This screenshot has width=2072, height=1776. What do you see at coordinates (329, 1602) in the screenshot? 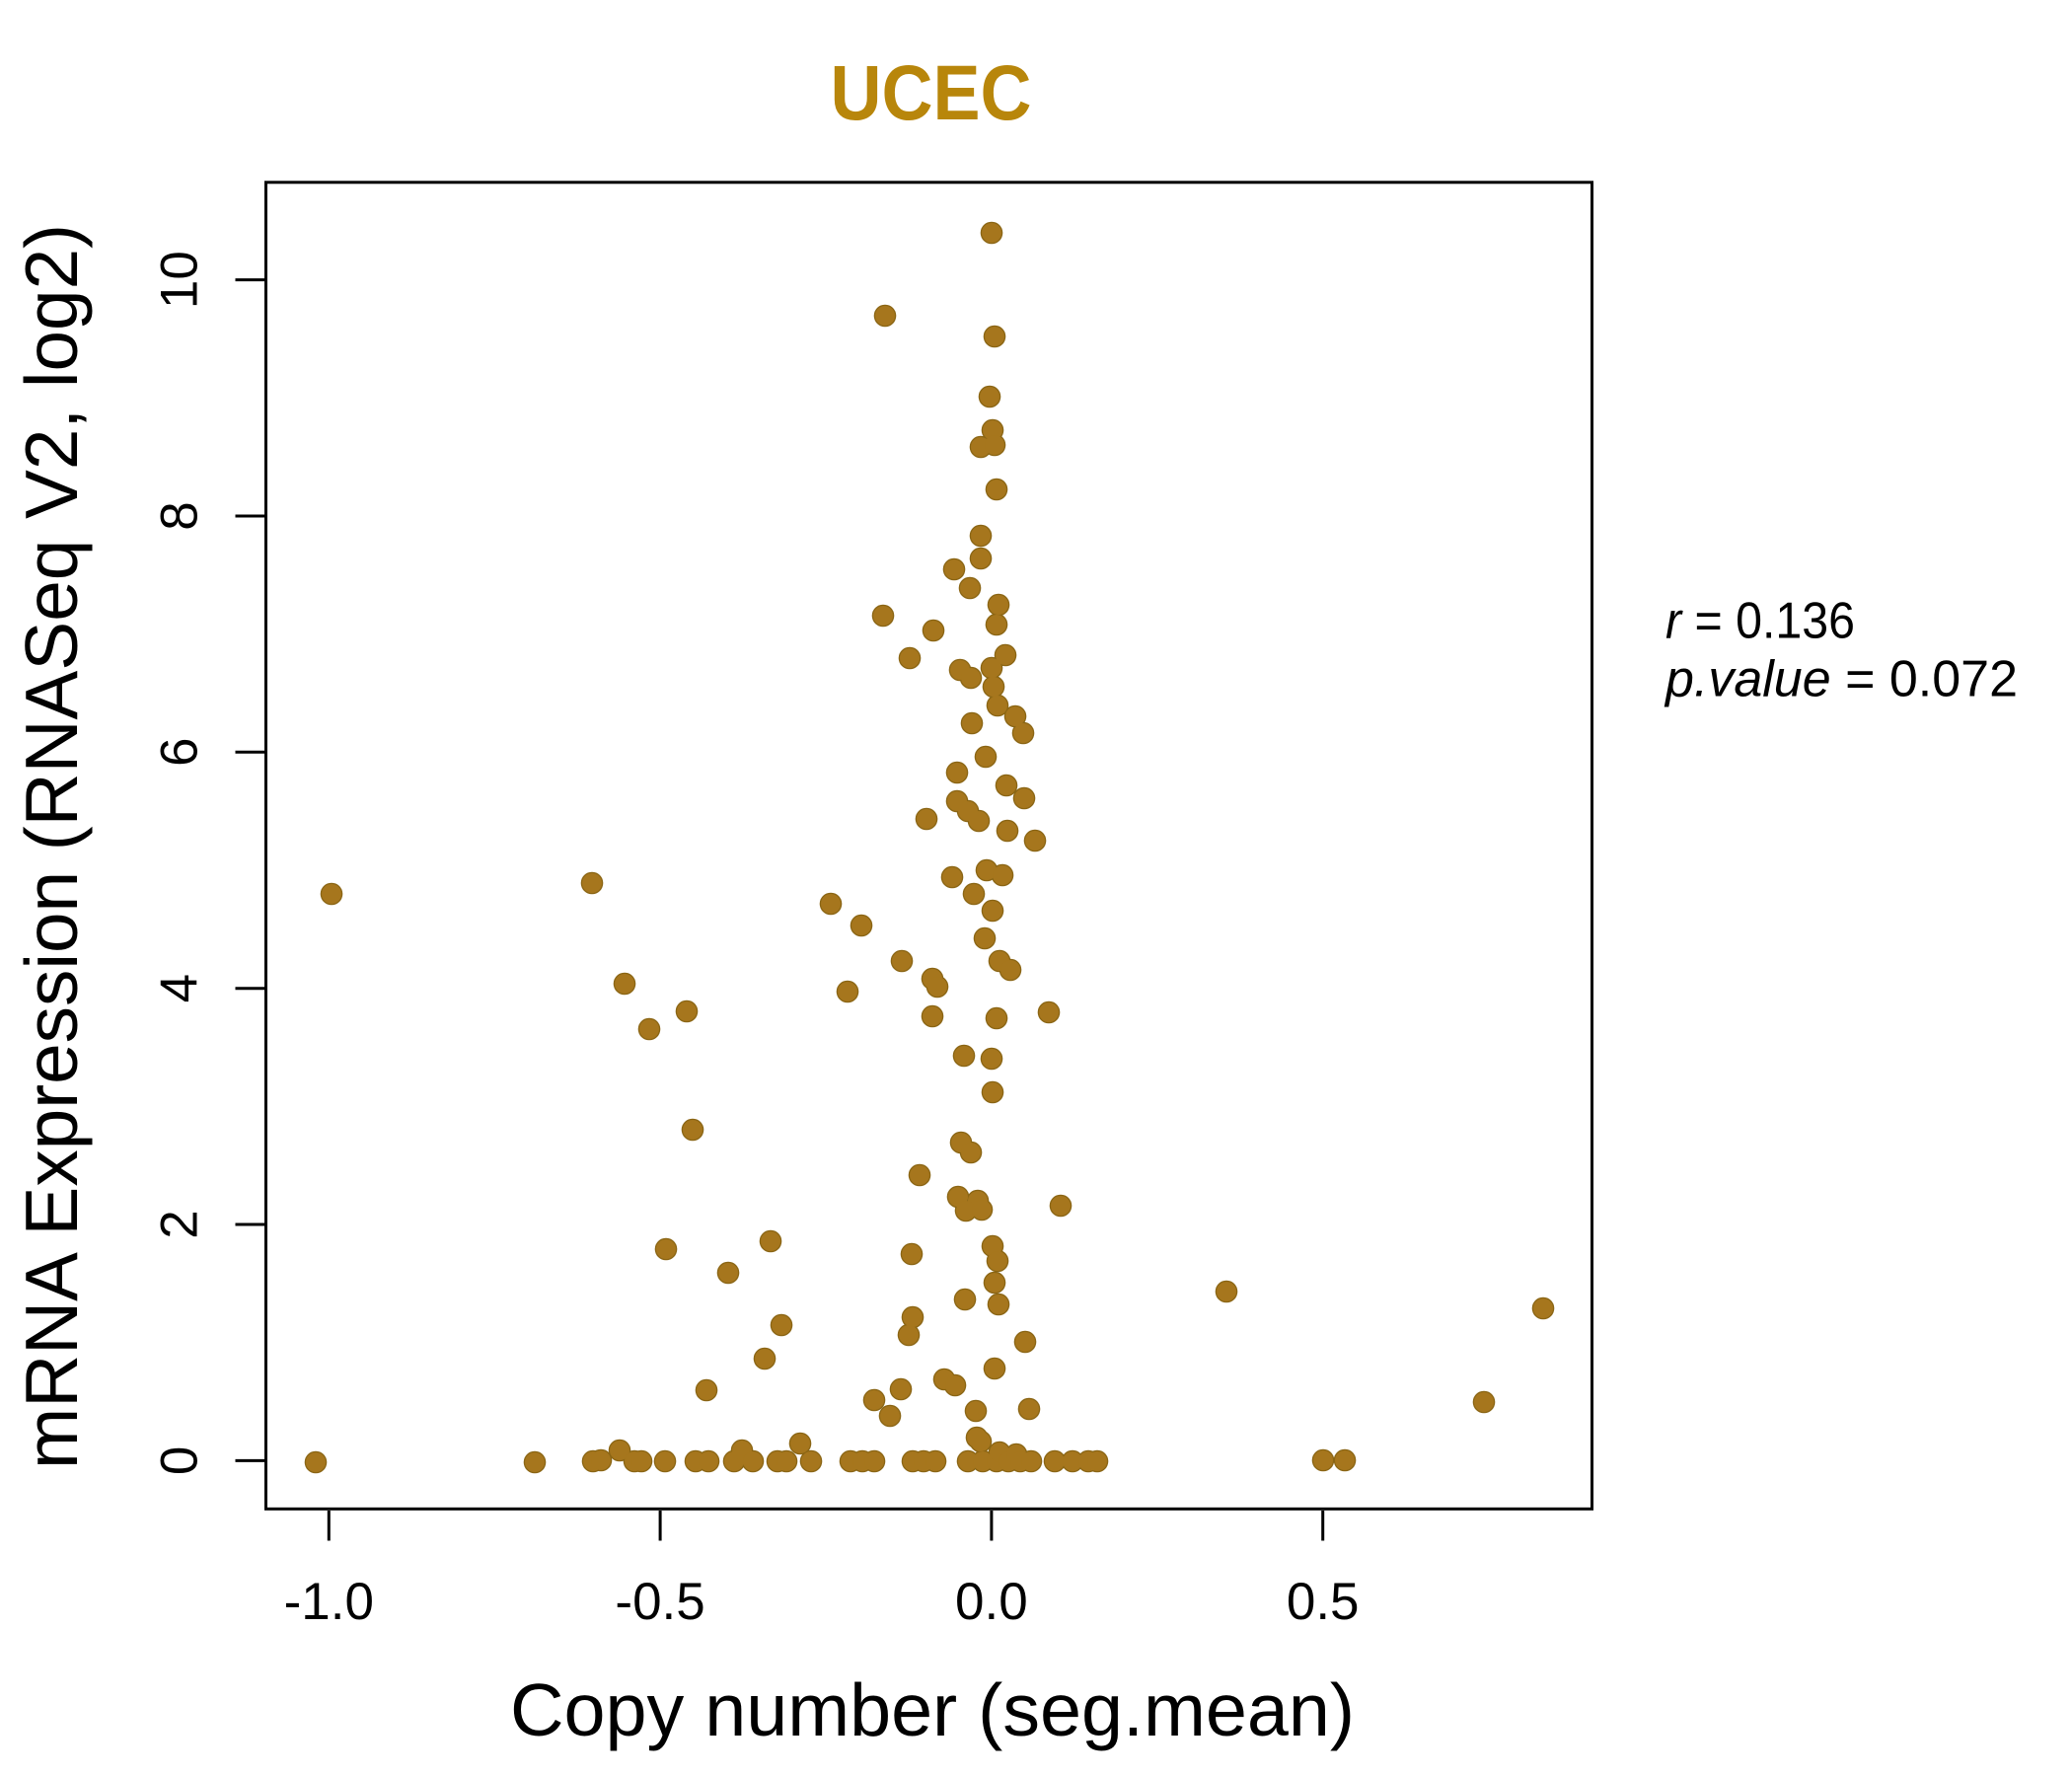
I see `svg-text: -1.0` at bounding box center [329, 1602].